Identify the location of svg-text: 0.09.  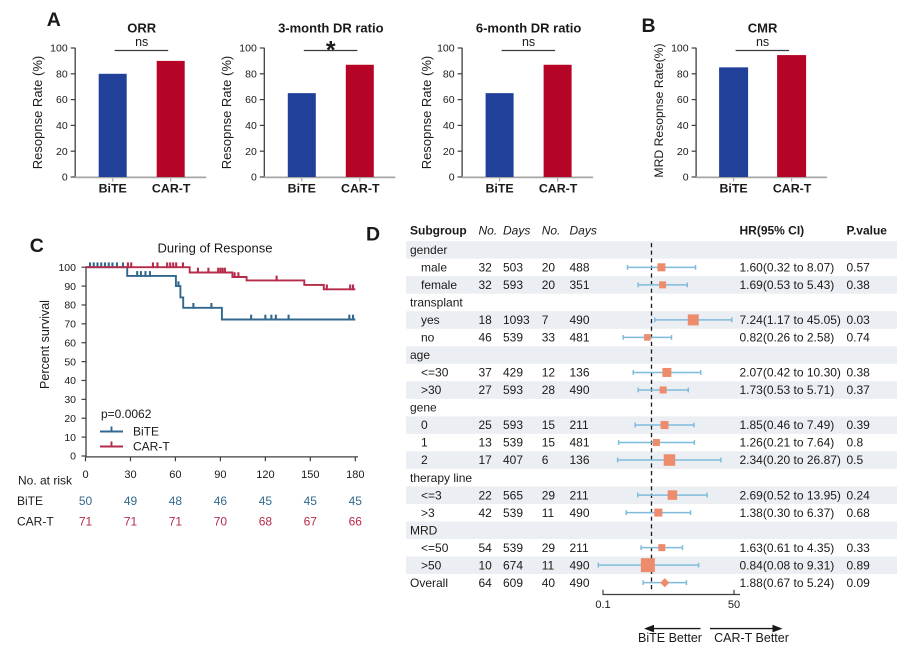
(859, 583).